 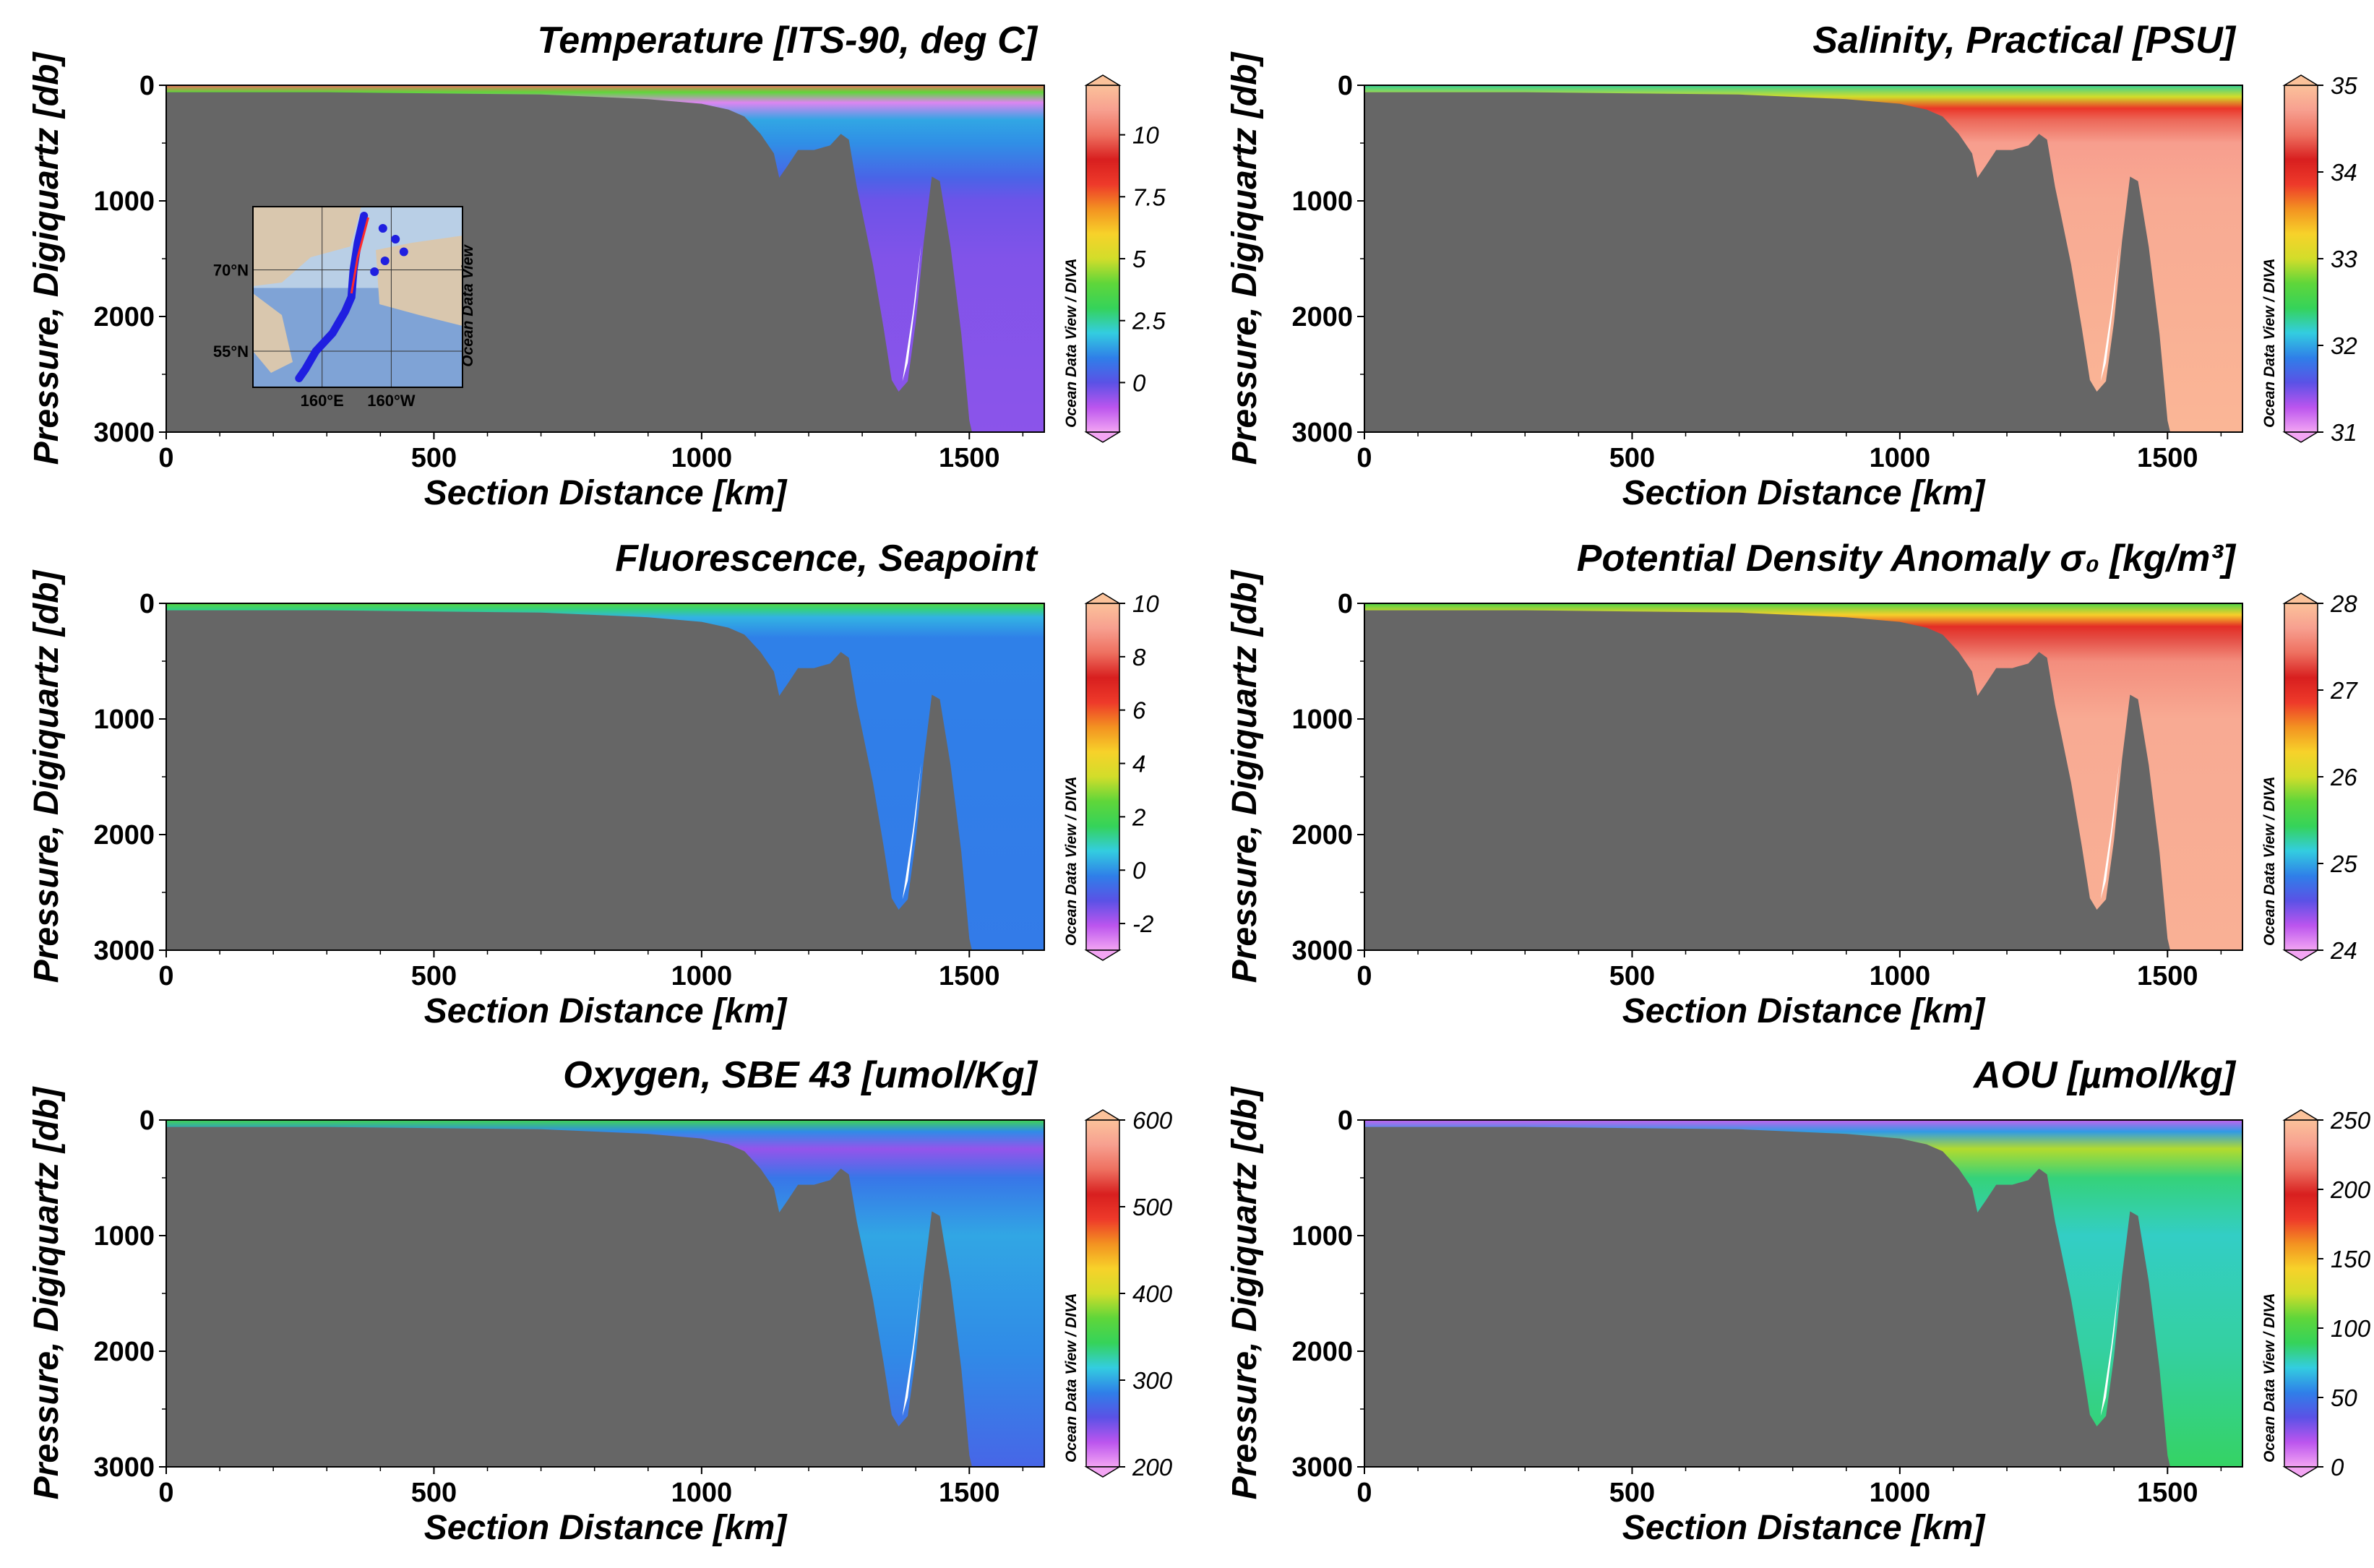 I want to click on colorbar-tick-label: 500, so click(x=1152, y=1207).